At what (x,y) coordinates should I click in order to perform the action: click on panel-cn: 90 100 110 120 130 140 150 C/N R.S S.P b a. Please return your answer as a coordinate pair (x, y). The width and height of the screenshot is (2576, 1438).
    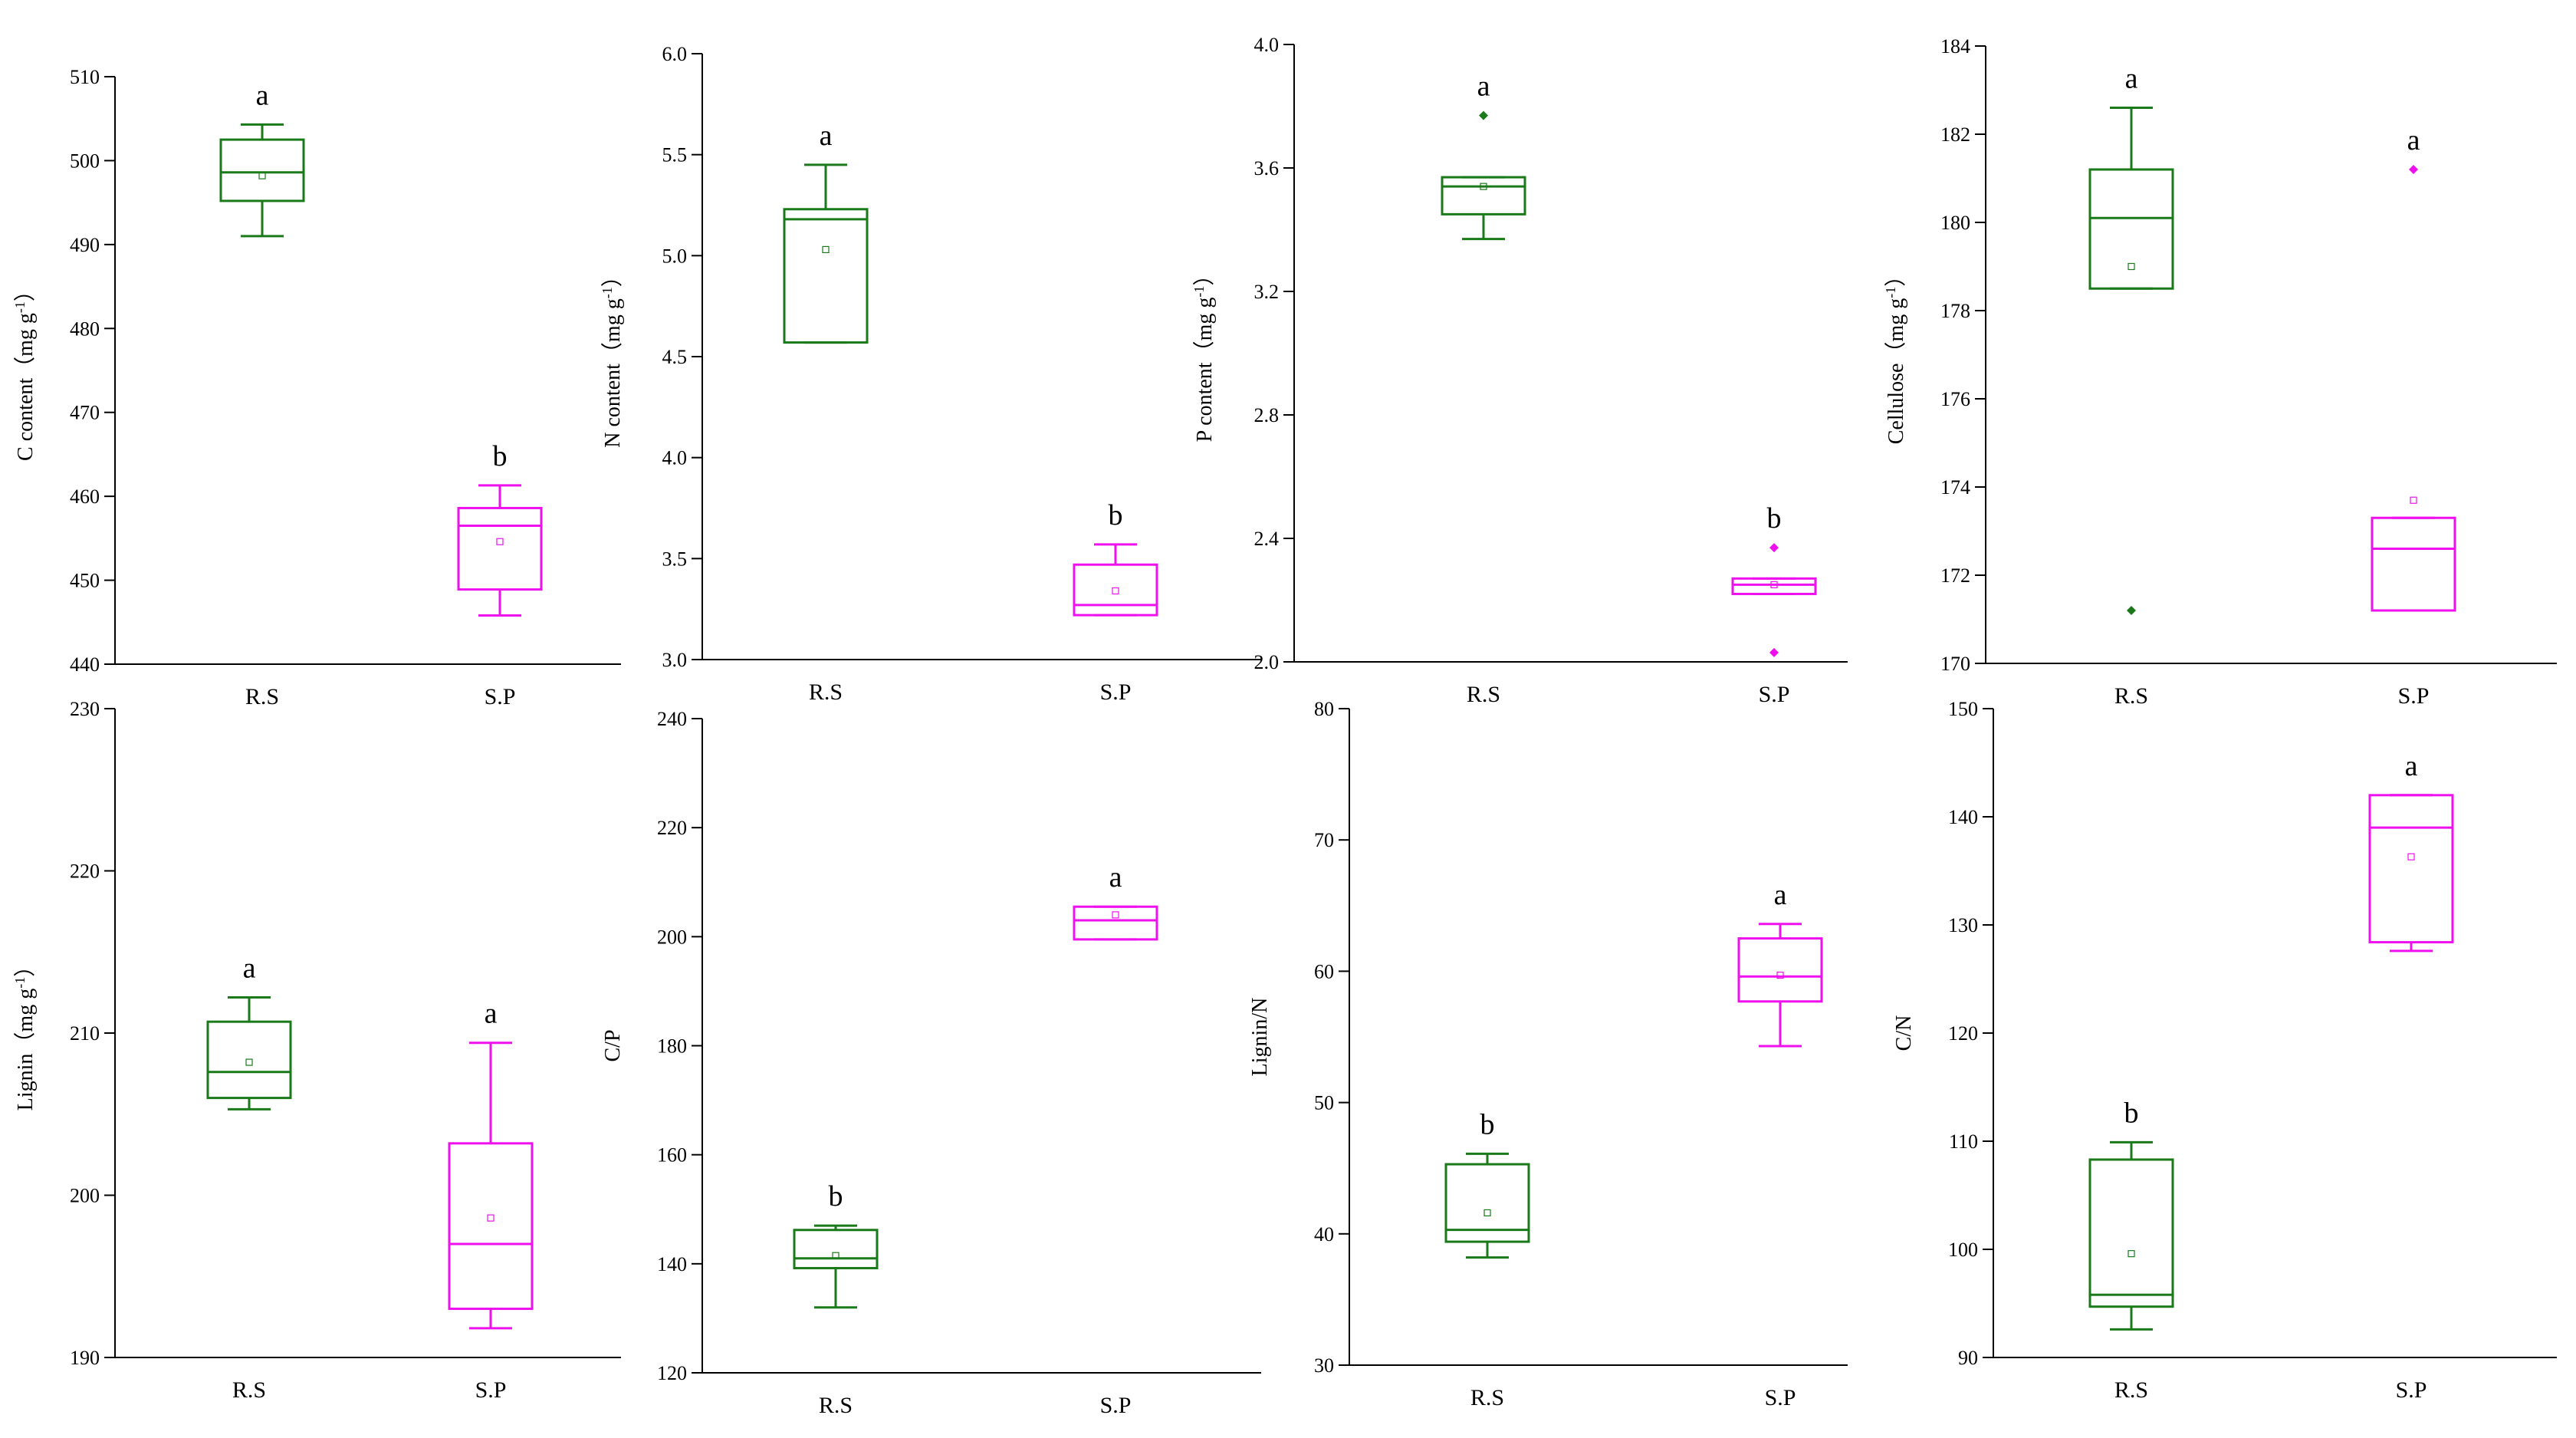
    Looking at the image, I should click on (2225, 1050).